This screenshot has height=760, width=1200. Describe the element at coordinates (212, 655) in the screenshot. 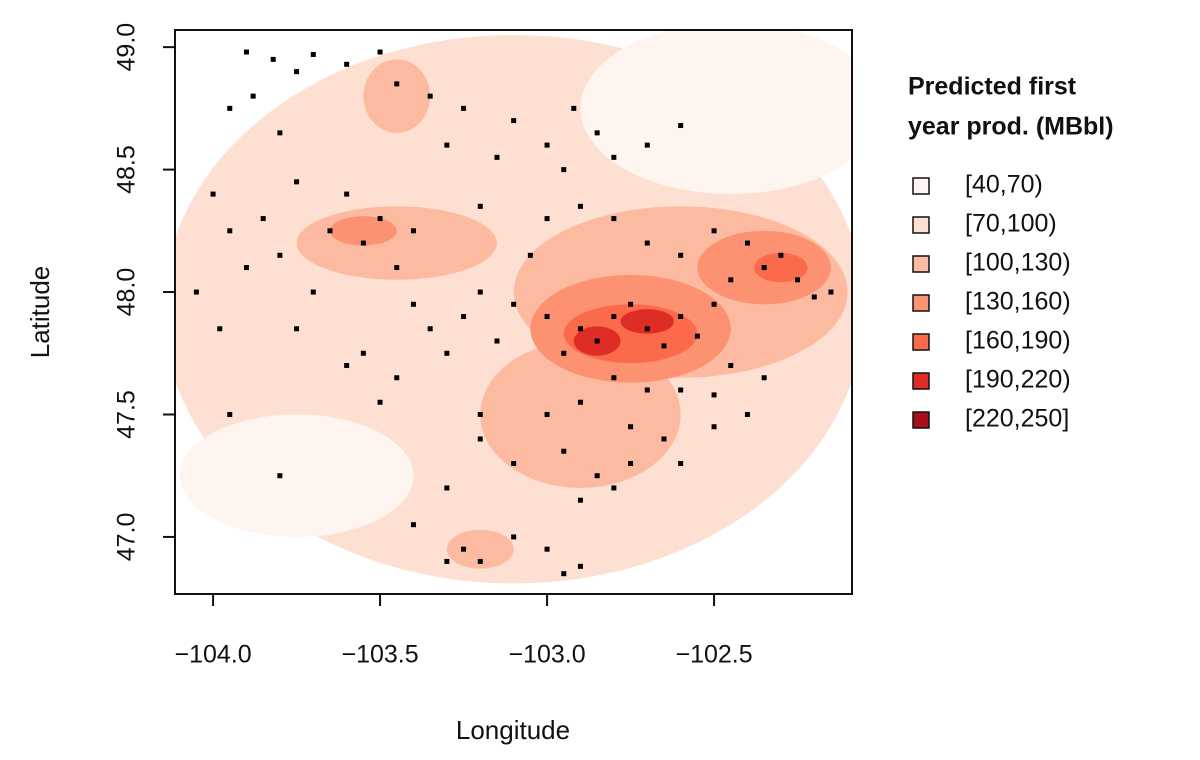

I see `x-tick-label: −104.0` at that location.